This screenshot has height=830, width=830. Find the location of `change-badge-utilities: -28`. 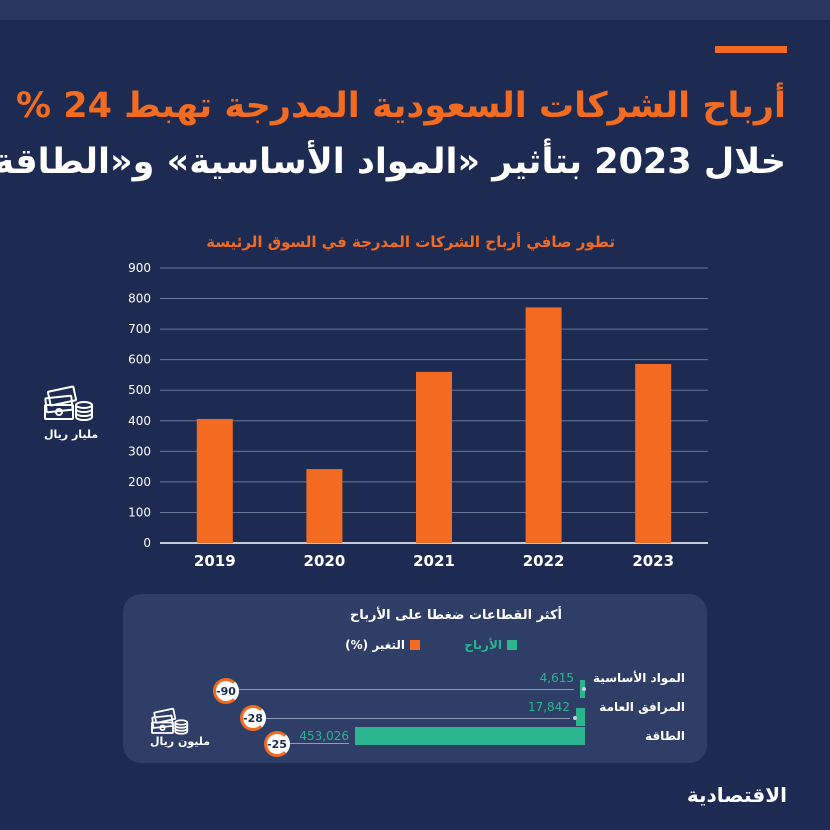

change-badge-utilities: -28 is located at coordinates (253, 718).